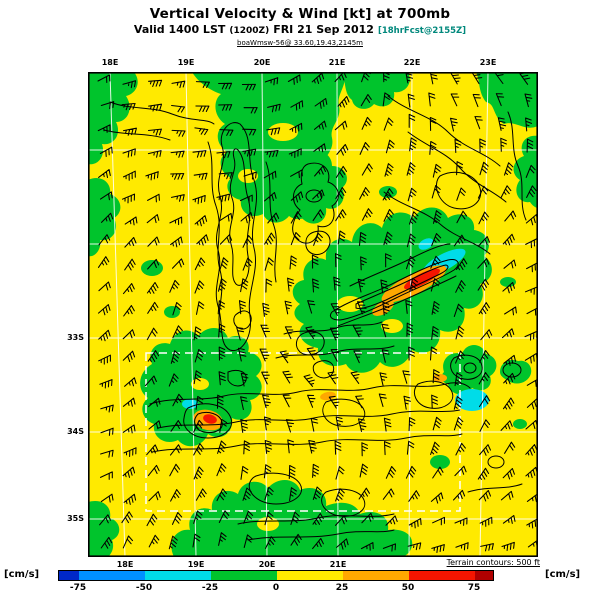 The height and width of the screenshot is (600, 600). Describe the element at coordinates (267, 564) in the screenshot. I see `x-tick-bottom: 20E` at that location.